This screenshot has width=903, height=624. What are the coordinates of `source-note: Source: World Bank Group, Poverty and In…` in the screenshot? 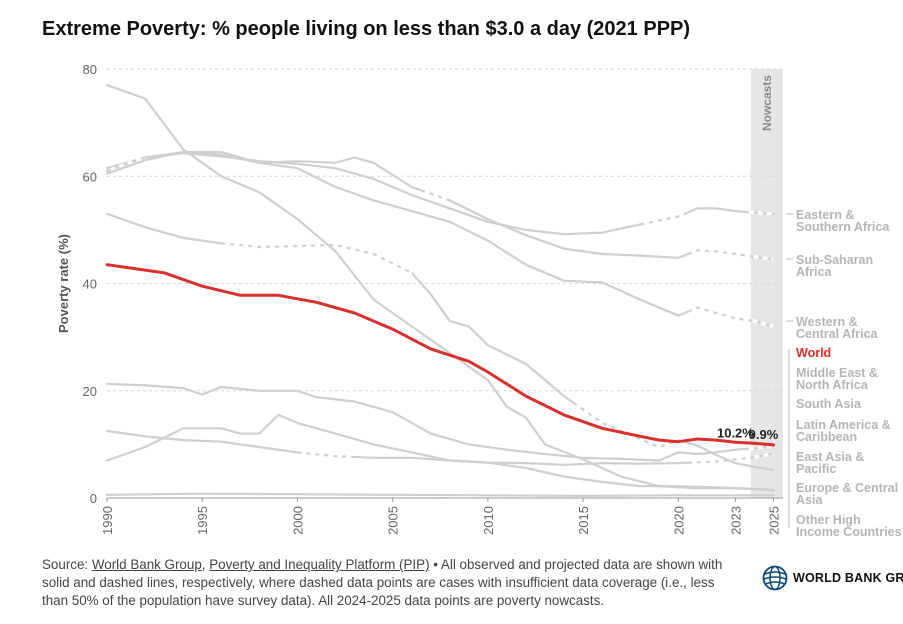 It's located at (392, 583).